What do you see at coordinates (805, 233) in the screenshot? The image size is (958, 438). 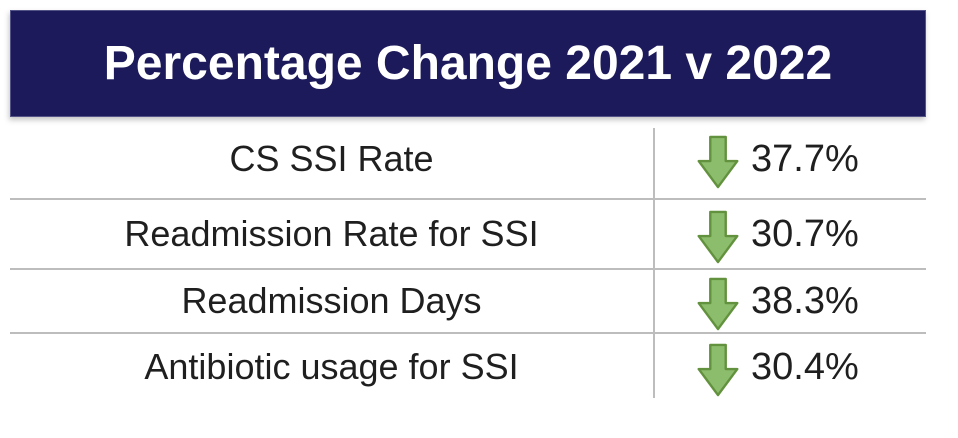 I see `metric-value: 30.7%` at bounding box center [805, 233].